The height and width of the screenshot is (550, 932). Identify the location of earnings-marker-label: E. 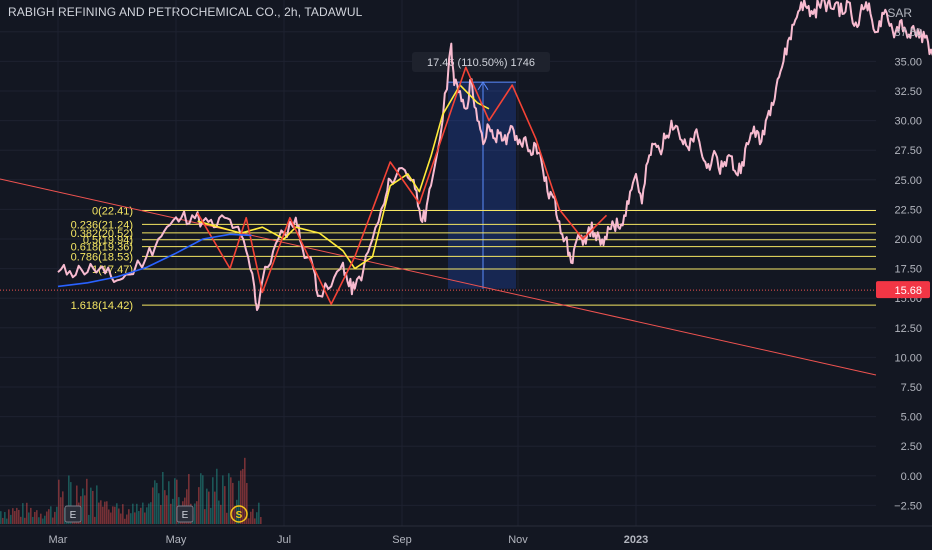
(185, 515).